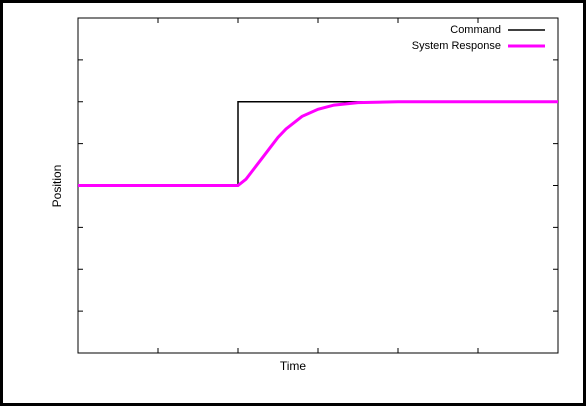 The image size is (586, 406). Describe the element at coordinates (456, 46) in the screenshot. I see `legend-label: System Response` at that location.